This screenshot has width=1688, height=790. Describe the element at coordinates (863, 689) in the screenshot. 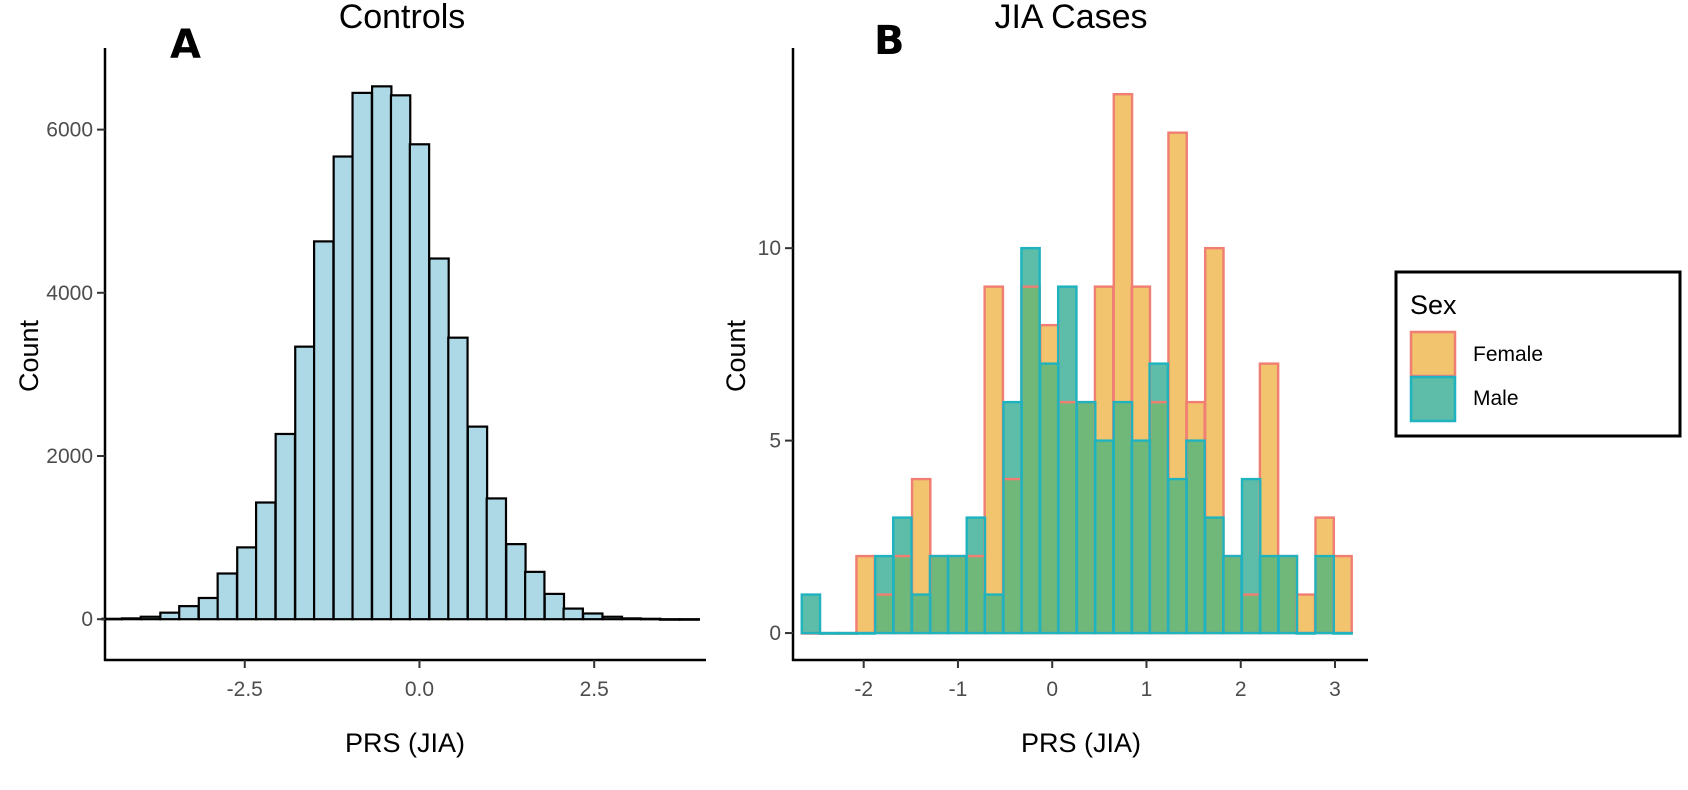

I see `panel-b-x-tick-label: -2` at that location.